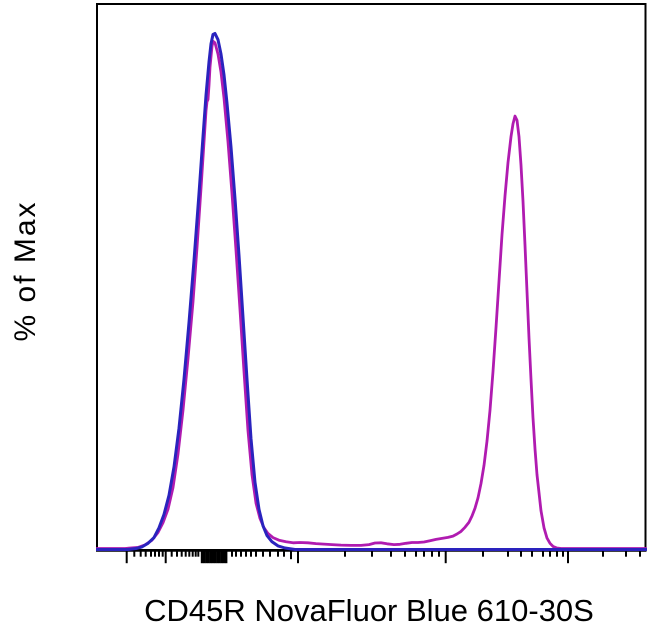 The width and height of the screenshot is (650, 630). Describe the element at coordinates (369, 610) in the screenshot. I see `x-axis-title: CD45R NovaFluor Blue 610-30S` at that location.